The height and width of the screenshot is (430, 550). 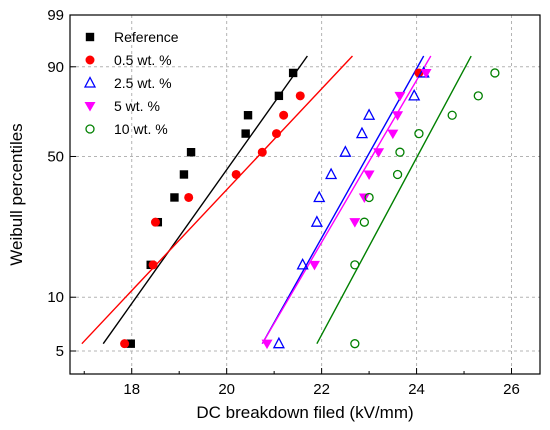 I want to click on legend-label-4: 10 wt. %, so click(x=141, y=129).